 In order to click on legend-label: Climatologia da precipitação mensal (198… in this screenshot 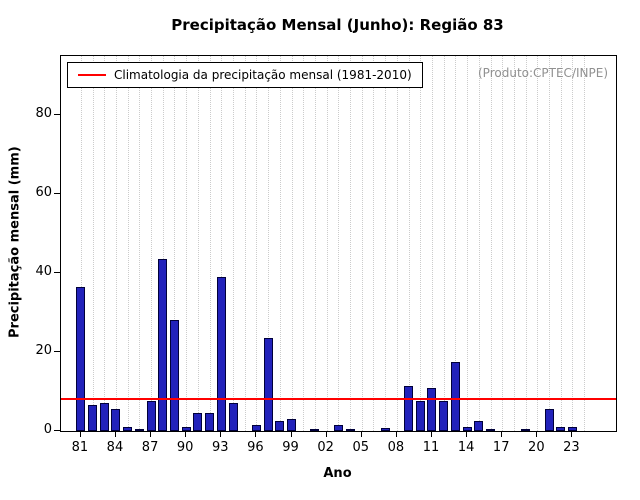, I will do `click(263, 75)`.